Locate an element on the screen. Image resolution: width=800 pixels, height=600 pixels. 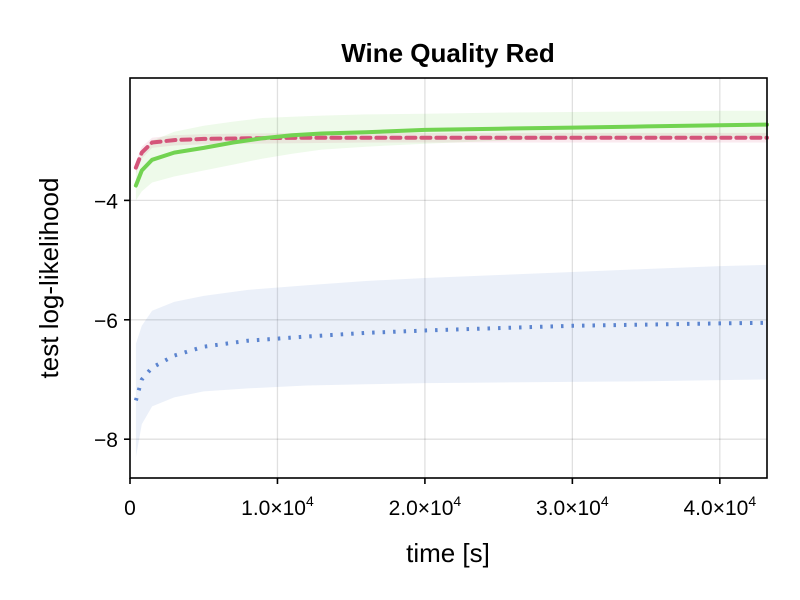
chart-title: Wine Quality Red is located at coordinates (448, 53).